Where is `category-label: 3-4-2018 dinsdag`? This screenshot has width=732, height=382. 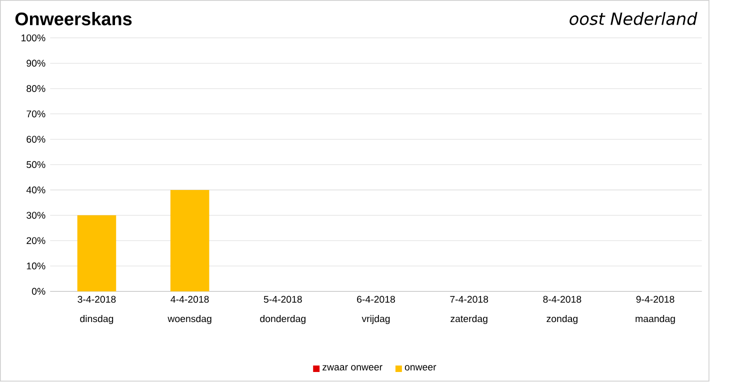
category-label: 3-4-2018 dinsdag is located at coordinates (97, 310).